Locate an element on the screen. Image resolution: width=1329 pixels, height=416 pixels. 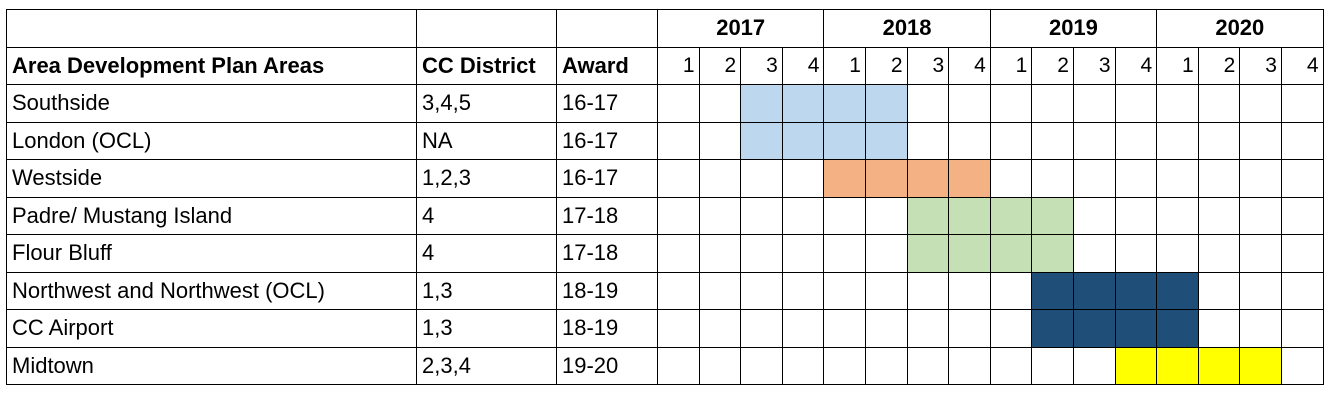
year-header: 2019 is located at coordinates (1073, 28).